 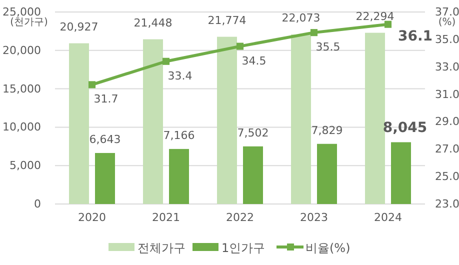 I want to click on y-axis-title: (천가구), so click(x=29, y=22).